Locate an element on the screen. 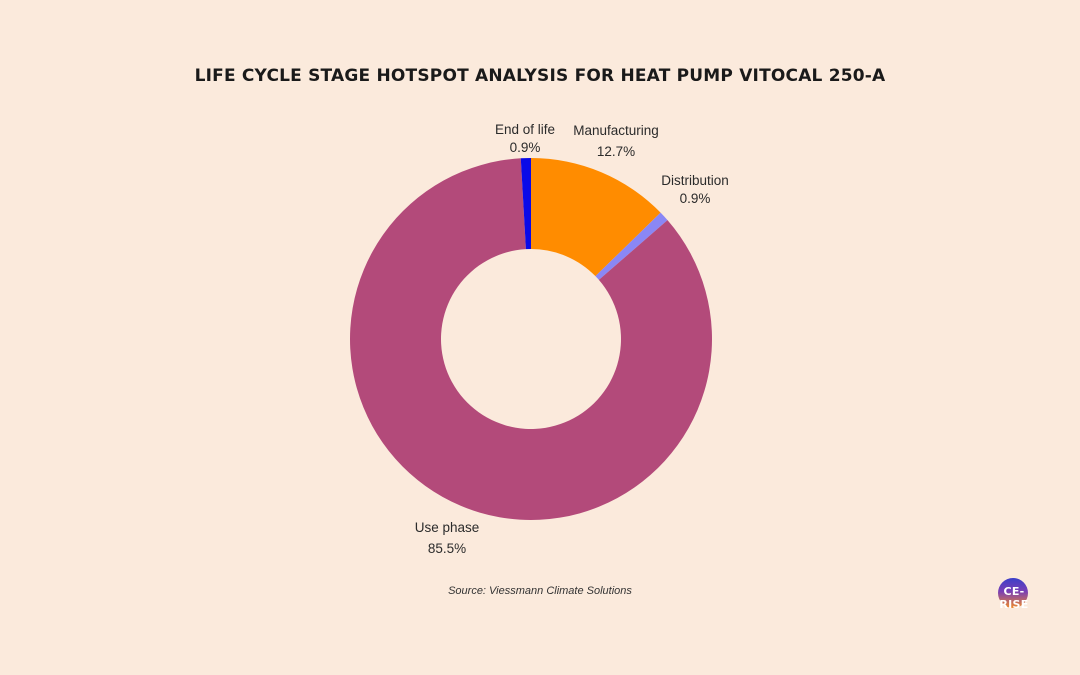 The width and height of the screenshot is (1080, 675). label-end-of-life-value: 0.9% is located at coordinates (525, 147).